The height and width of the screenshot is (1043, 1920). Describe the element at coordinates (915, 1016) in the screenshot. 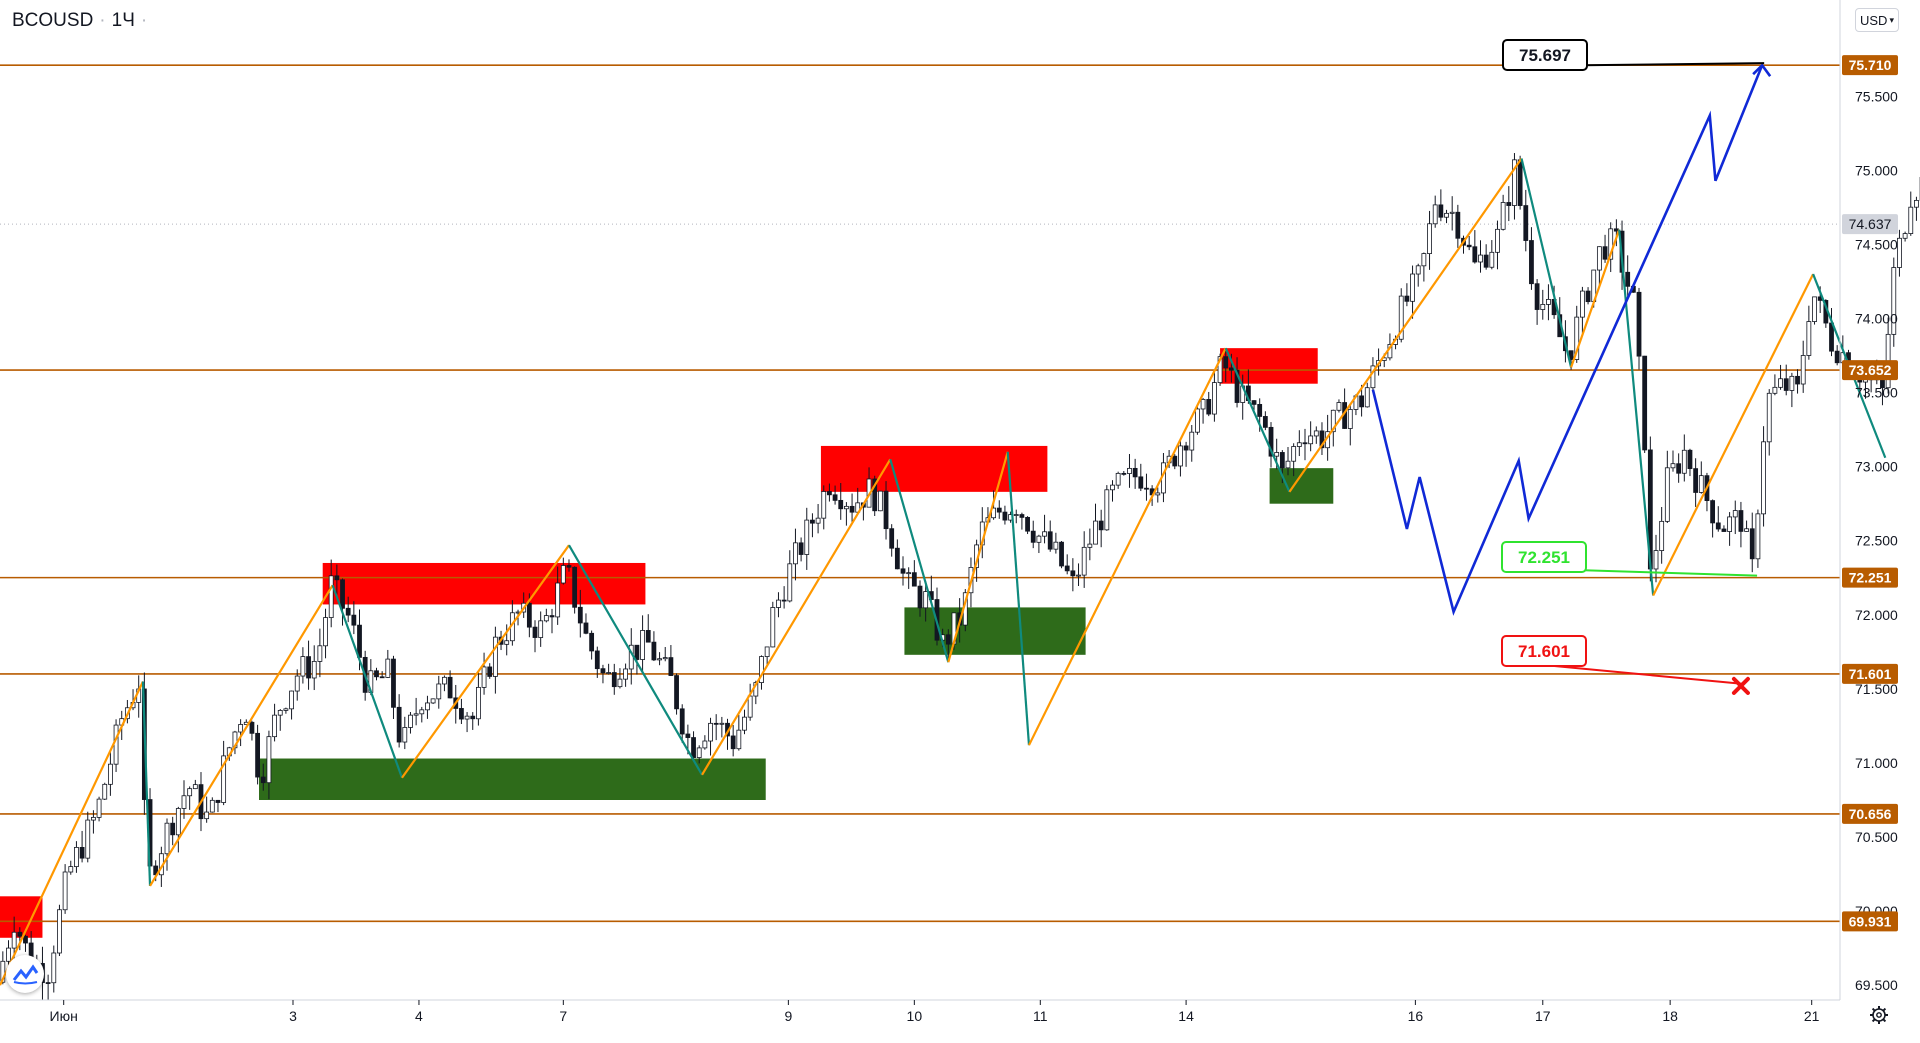

I see `x-tick-label: 10` at that location.